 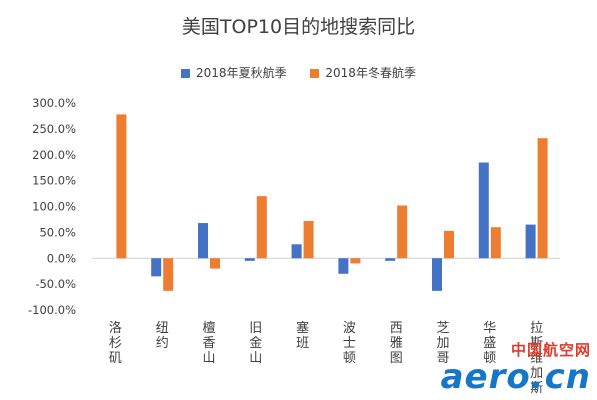 I want to click on x-category-label: 洛, so click(x=115, y=328).